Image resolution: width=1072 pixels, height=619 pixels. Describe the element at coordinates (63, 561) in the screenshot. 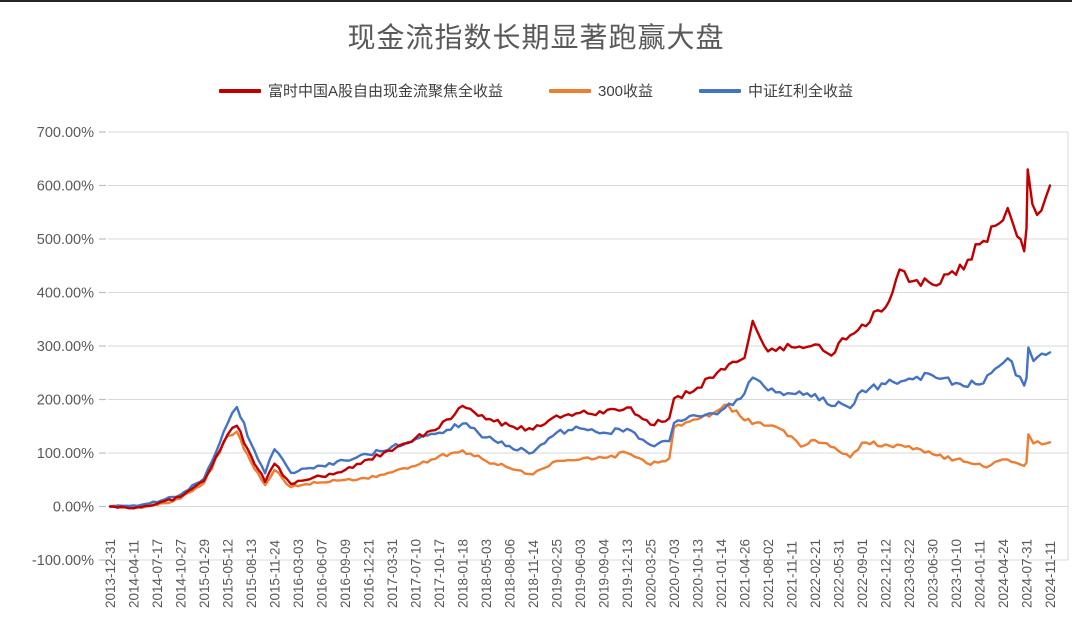

I see `y-axis-label: -100.00%` at that location.